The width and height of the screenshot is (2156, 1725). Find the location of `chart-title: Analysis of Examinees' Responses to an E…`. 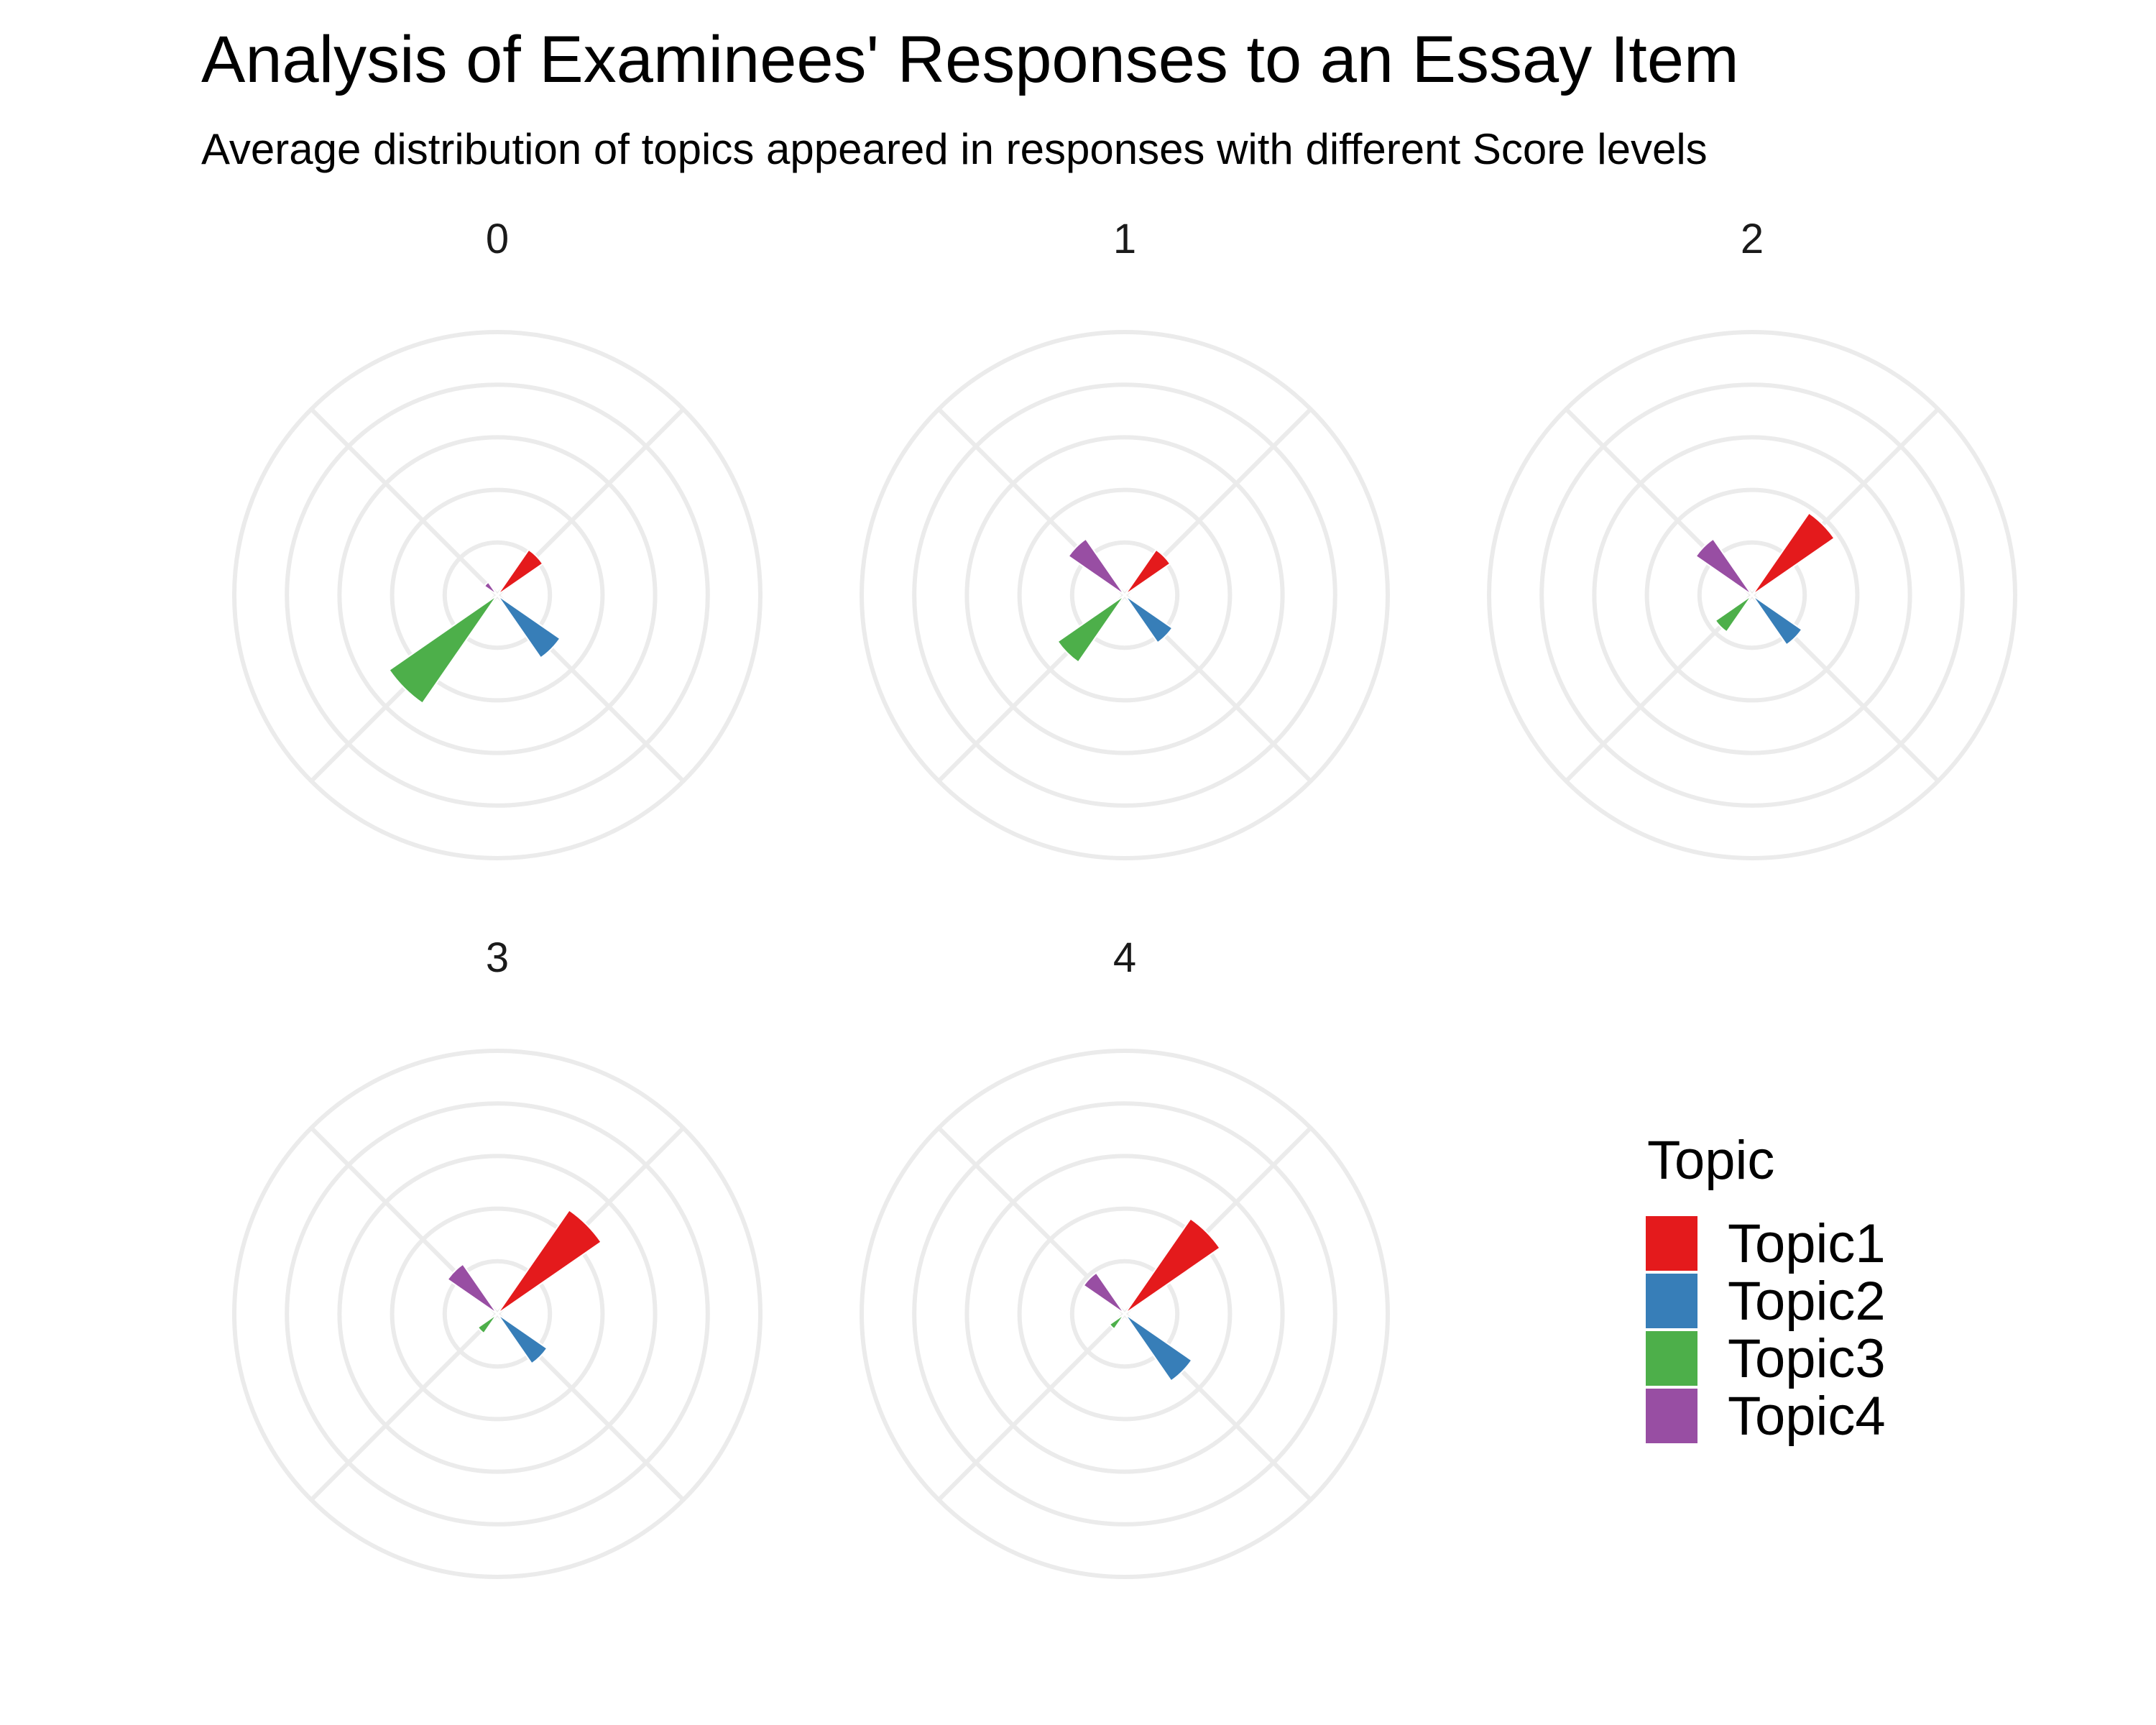

chart-title: Analysis of Examinees' Responses to an E… is located at coordinates (970, 59).